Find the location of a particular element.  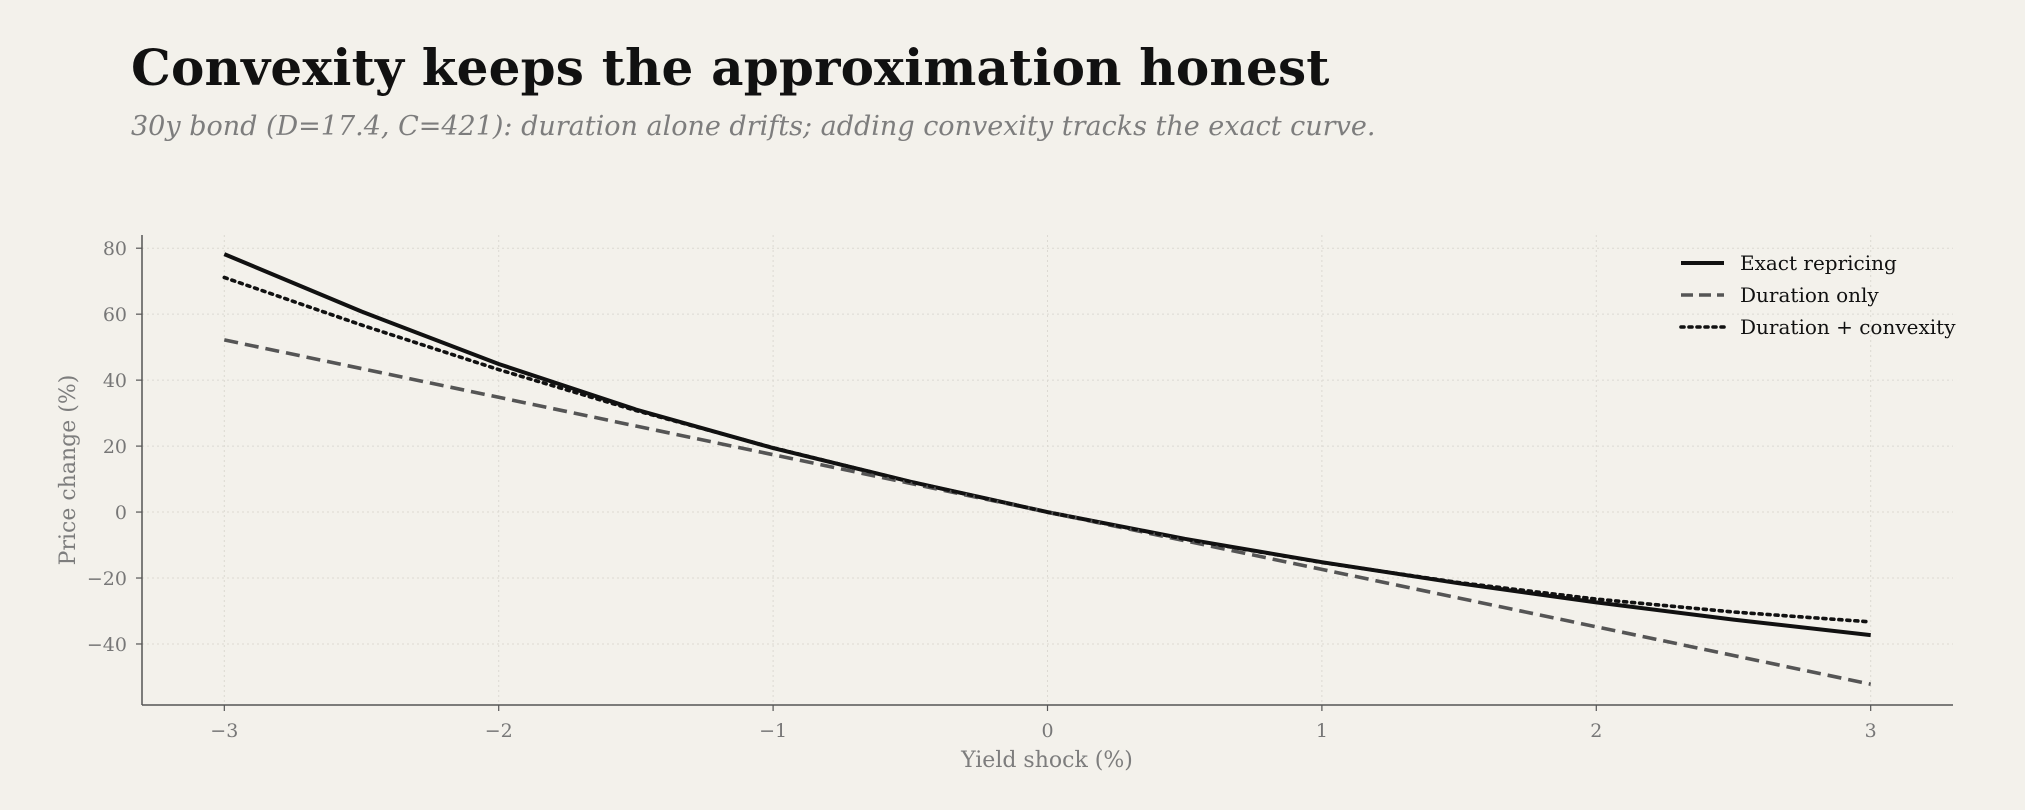

y-tick-label: −40 is located at coordinates (107, 645).